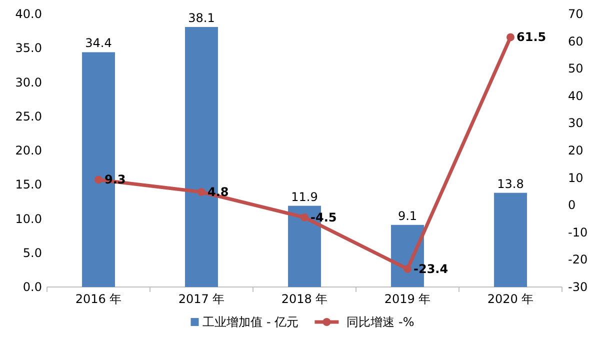  I want to click on y-tick-label: 10.0, so click(28, 219).